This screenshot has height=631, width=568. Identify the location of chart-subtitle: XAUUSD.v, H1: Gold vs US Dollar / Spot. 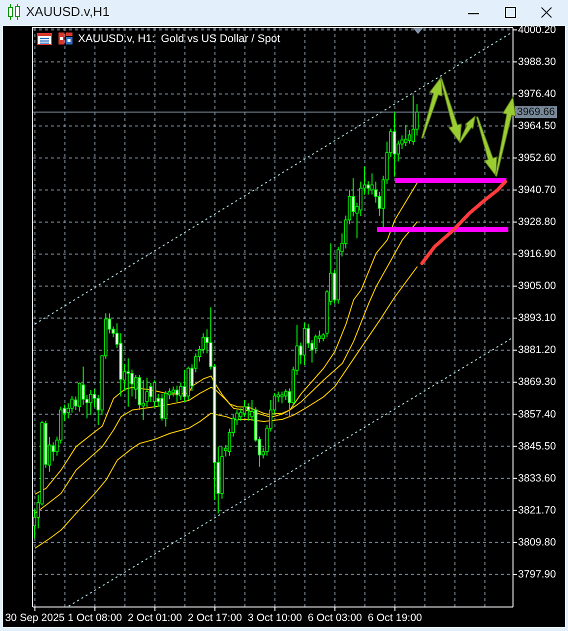
(179, 39).